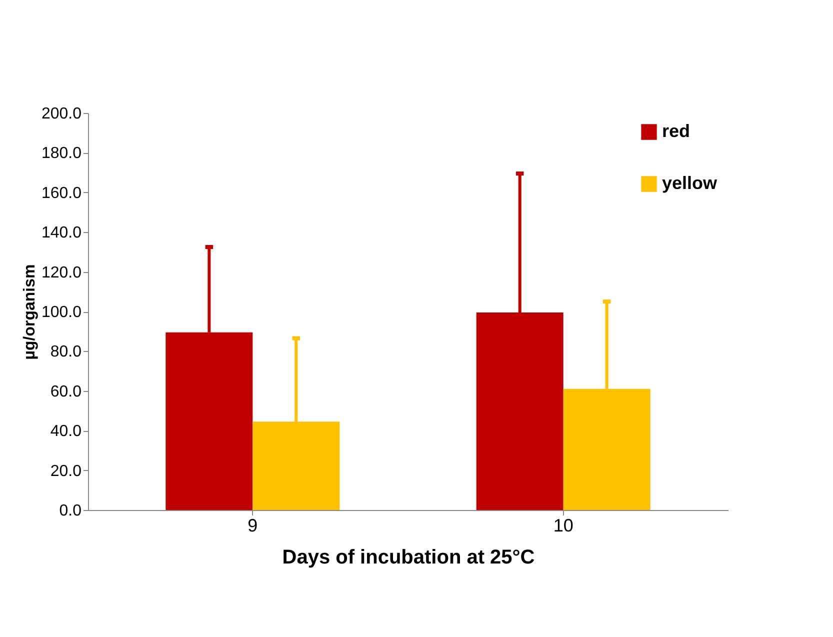  What do you see at coordinates (66, 471) in the screenshot?
I see `y-tick-label: 20.0` at bounding box center [66, 471].